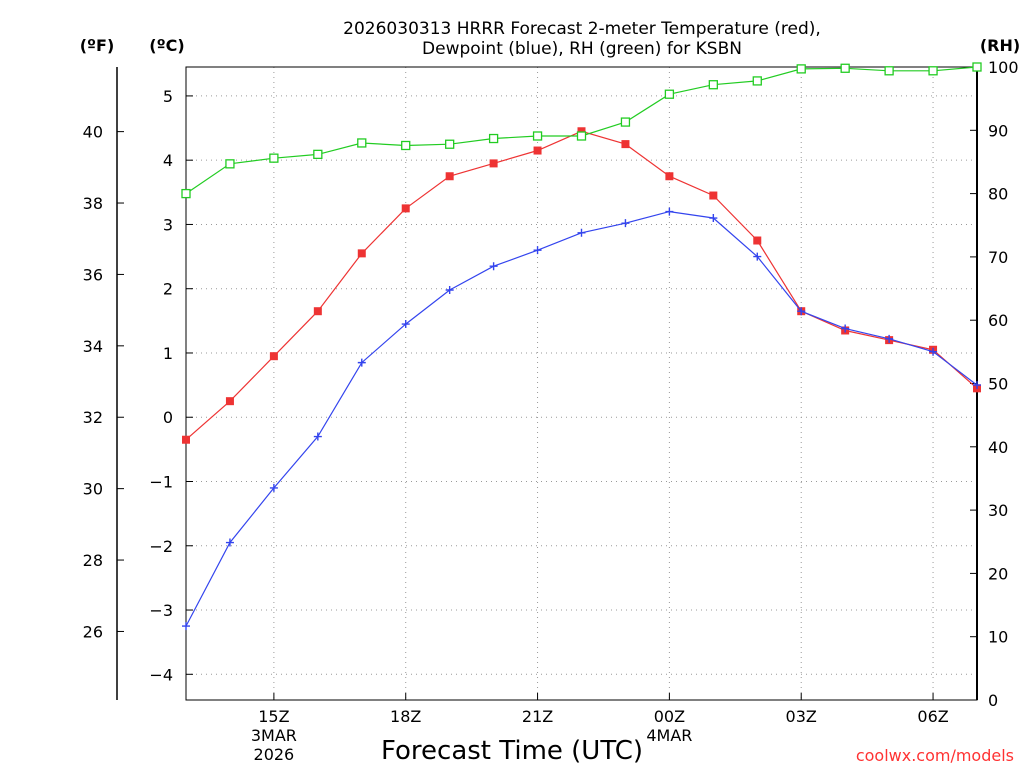 The height and width of the screenshot is (768, 1024). I want to click on x-tick-label: 4MAR, so click(669, 735).